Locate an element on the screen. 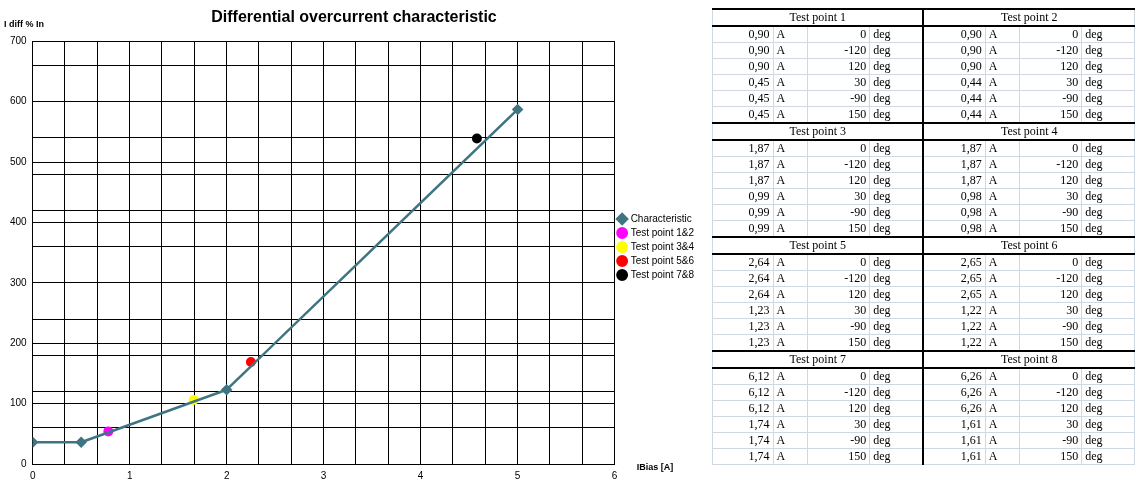  text: 0,44 is located at coordinates (954, 82).